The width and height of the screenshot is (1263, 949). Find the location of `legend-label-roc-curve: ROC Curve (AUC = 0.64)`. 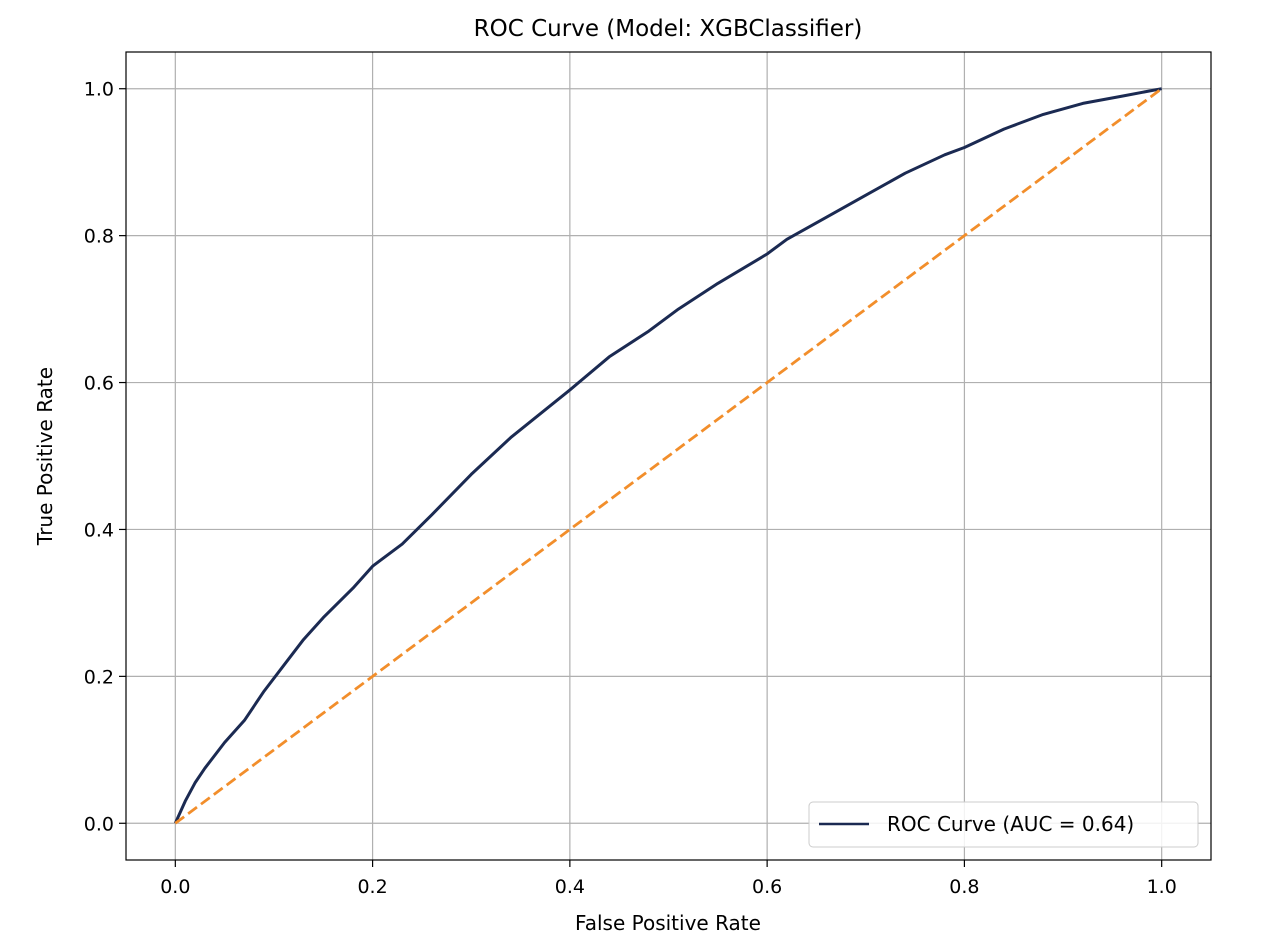

legend-label-roc-curve: ROC Curve (AUC = 0.64) is located at coordinates (1010, 824).